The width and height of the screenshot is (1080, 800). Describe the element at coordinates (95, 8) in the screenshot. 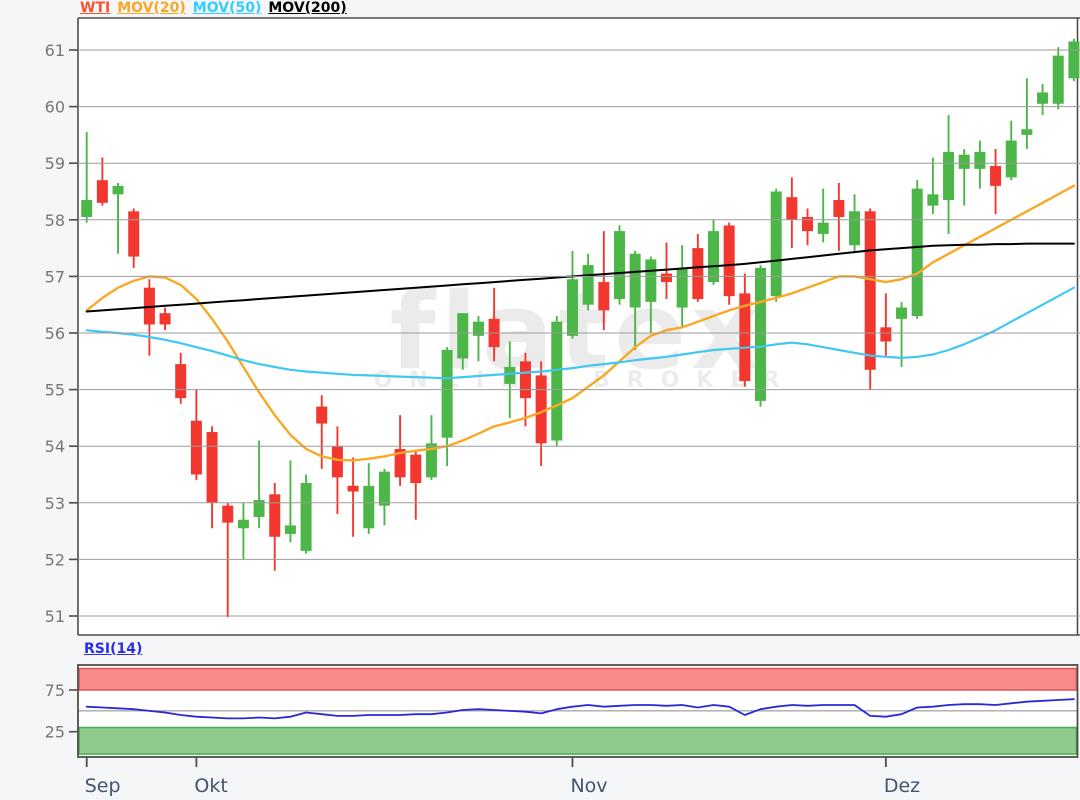

I see `legend-item-wti: WTI` at that location.